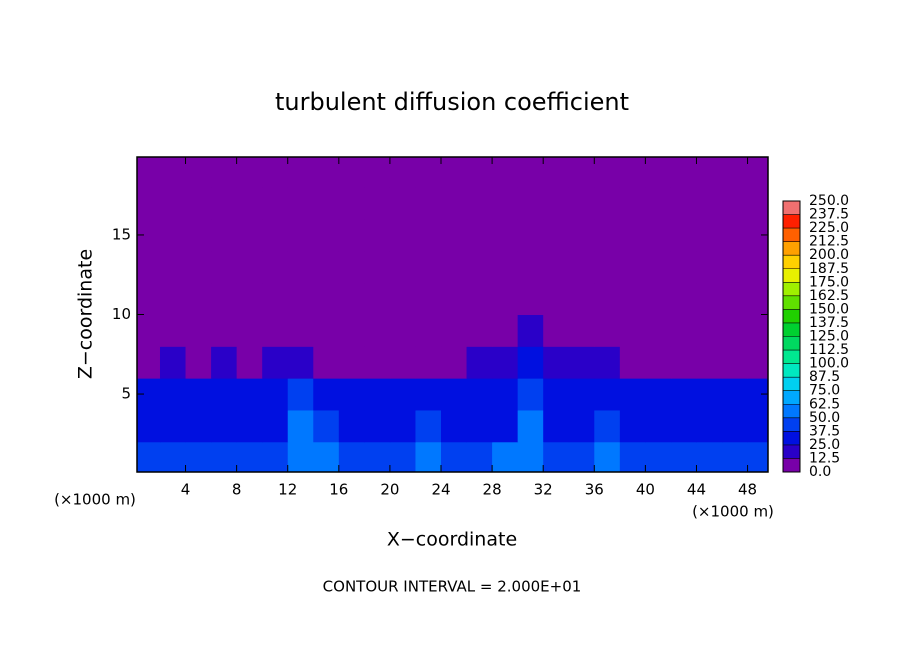 The height and width of the screenshot is (654, 904). What do you see at coordinates (121, 234) in the screenshot?
I see `y-tick-label: 15` at bounding box center [121, 234].